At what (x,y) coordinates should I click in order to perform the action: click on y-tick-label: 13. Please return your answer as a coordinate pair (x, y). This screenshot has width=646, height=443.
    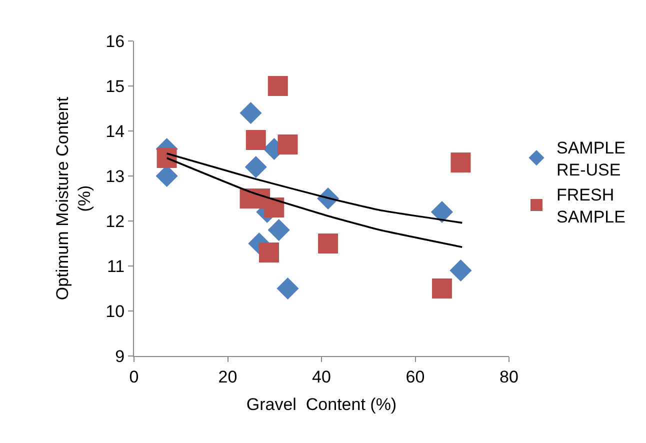
    Looking at the image, I should click on (115, 176).